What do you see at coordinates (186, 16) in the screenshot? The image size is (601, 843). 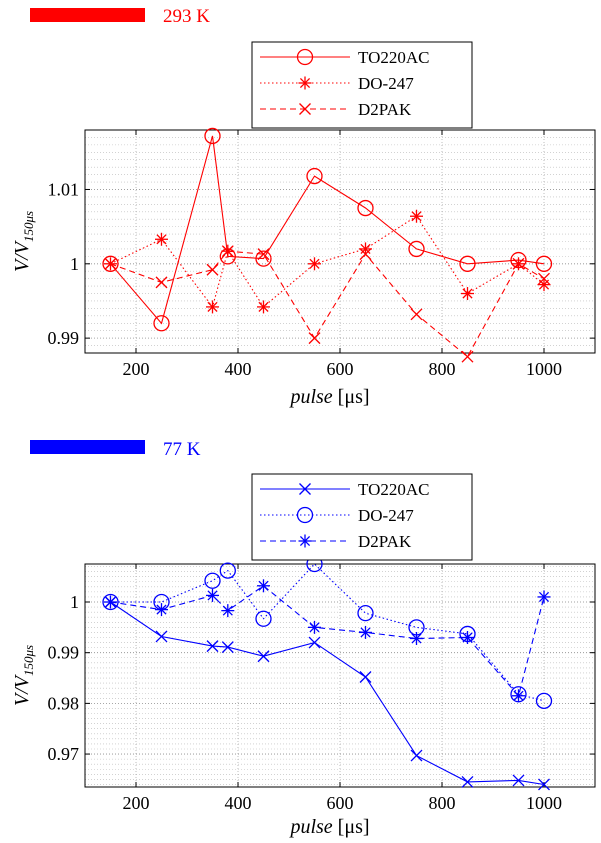 I see `temperature-label: 293 K` at bounding box center [186, 16].